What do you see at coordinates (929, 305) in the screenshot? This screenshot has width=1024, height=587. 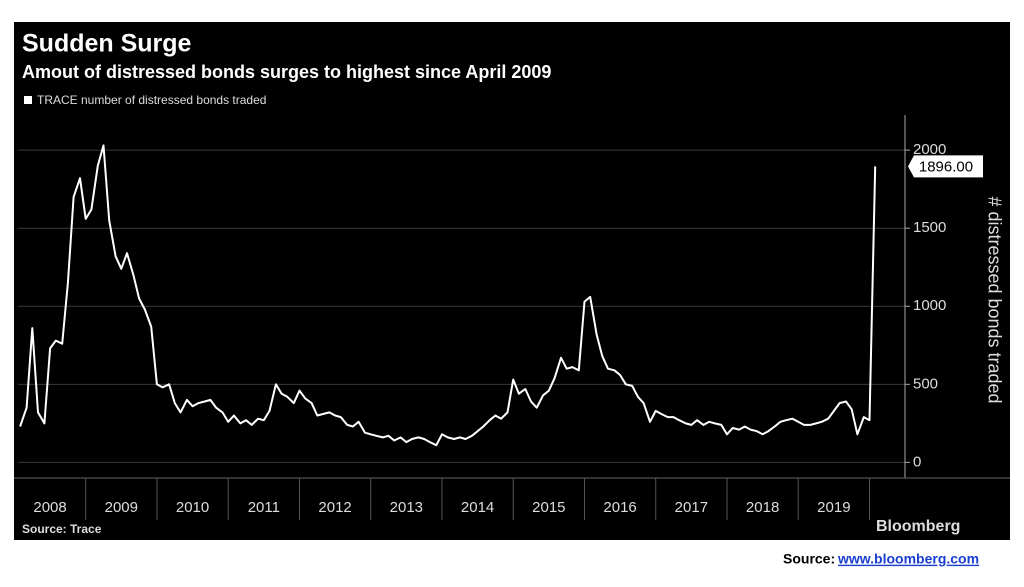 I see `y-tick-label: 1000` at bounding box center [929, 305].